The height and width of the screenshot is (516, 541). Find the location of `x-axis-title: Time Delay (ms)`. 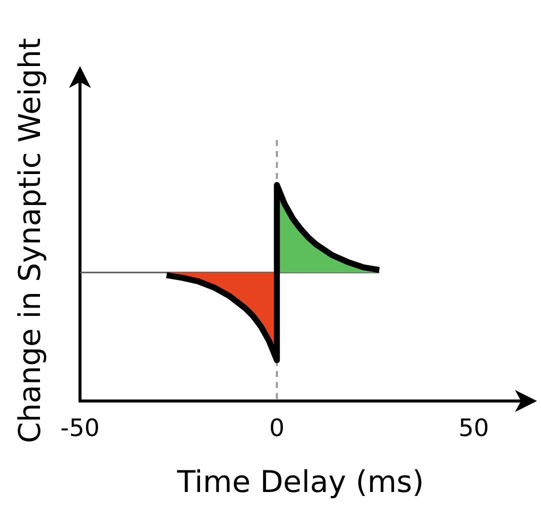

x-axis-title: Time Delay (ms) is located at coordinates (300, 482).